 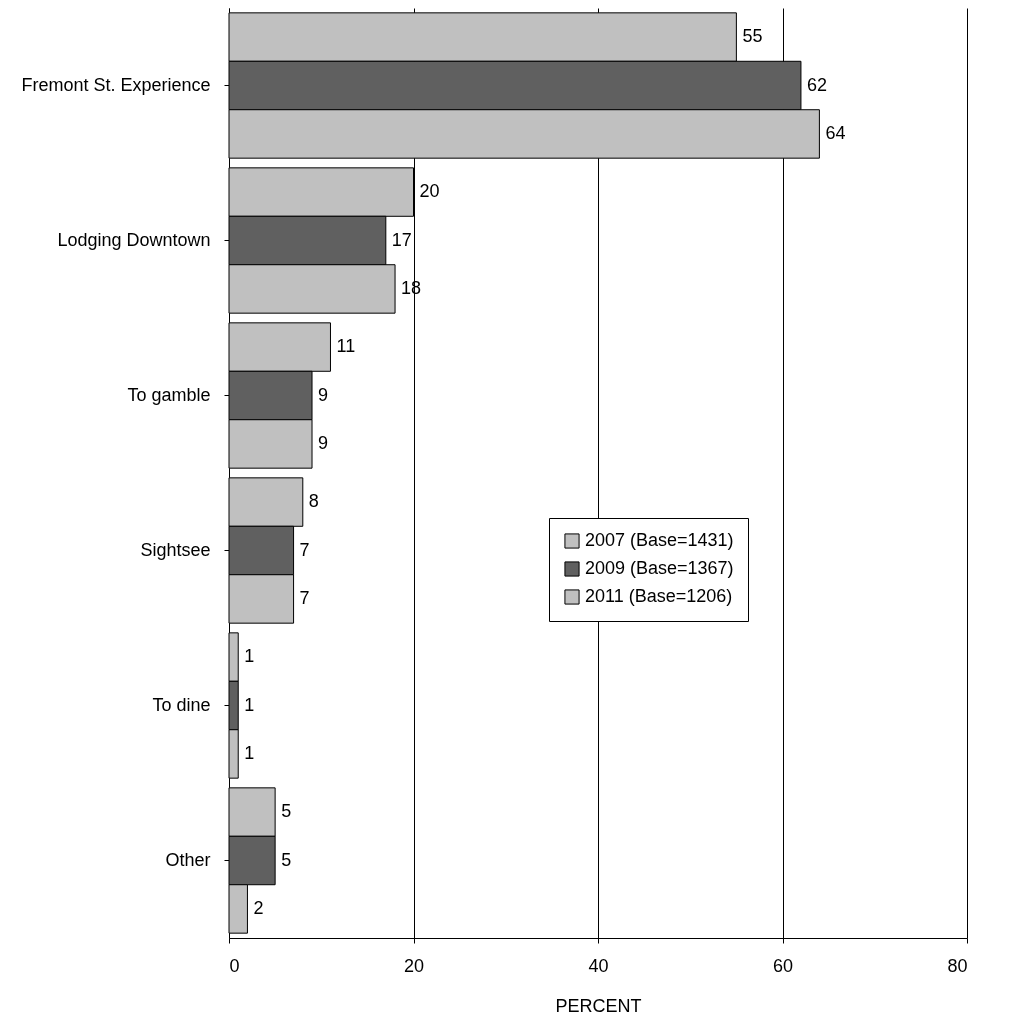 I want to click on data-label: 62, so click(x=816, y=84).